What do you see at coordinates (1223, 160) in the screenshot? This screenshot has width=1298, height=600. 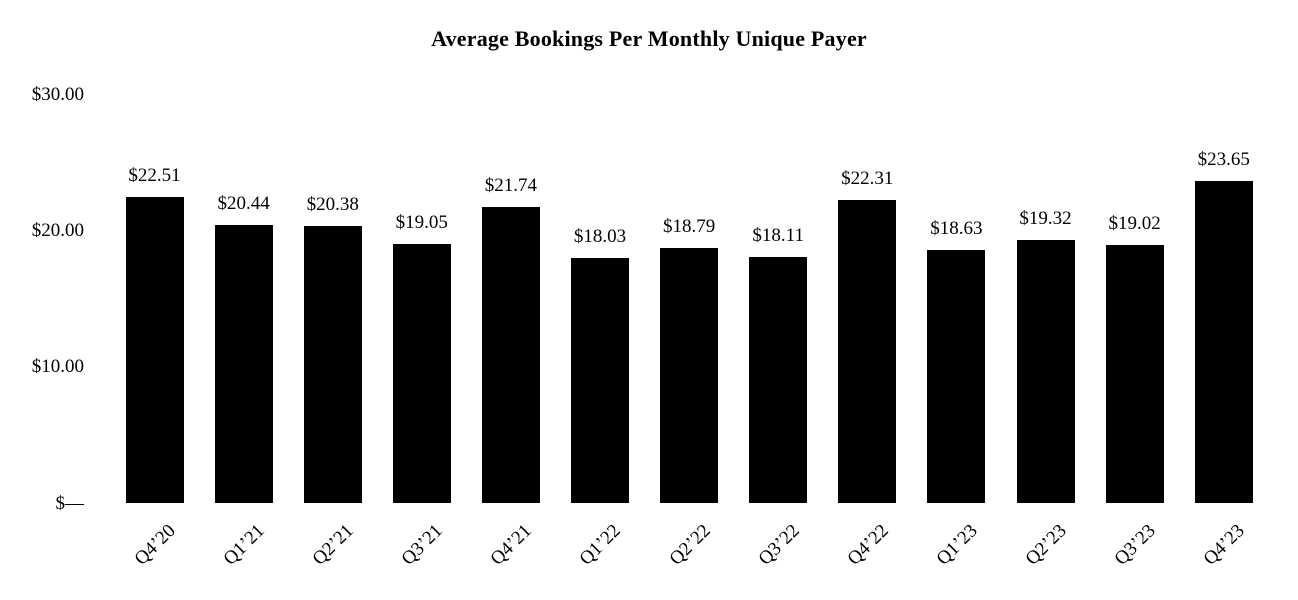 I see `bar-value-label: $23.65` at bounding box center [1223, 160].